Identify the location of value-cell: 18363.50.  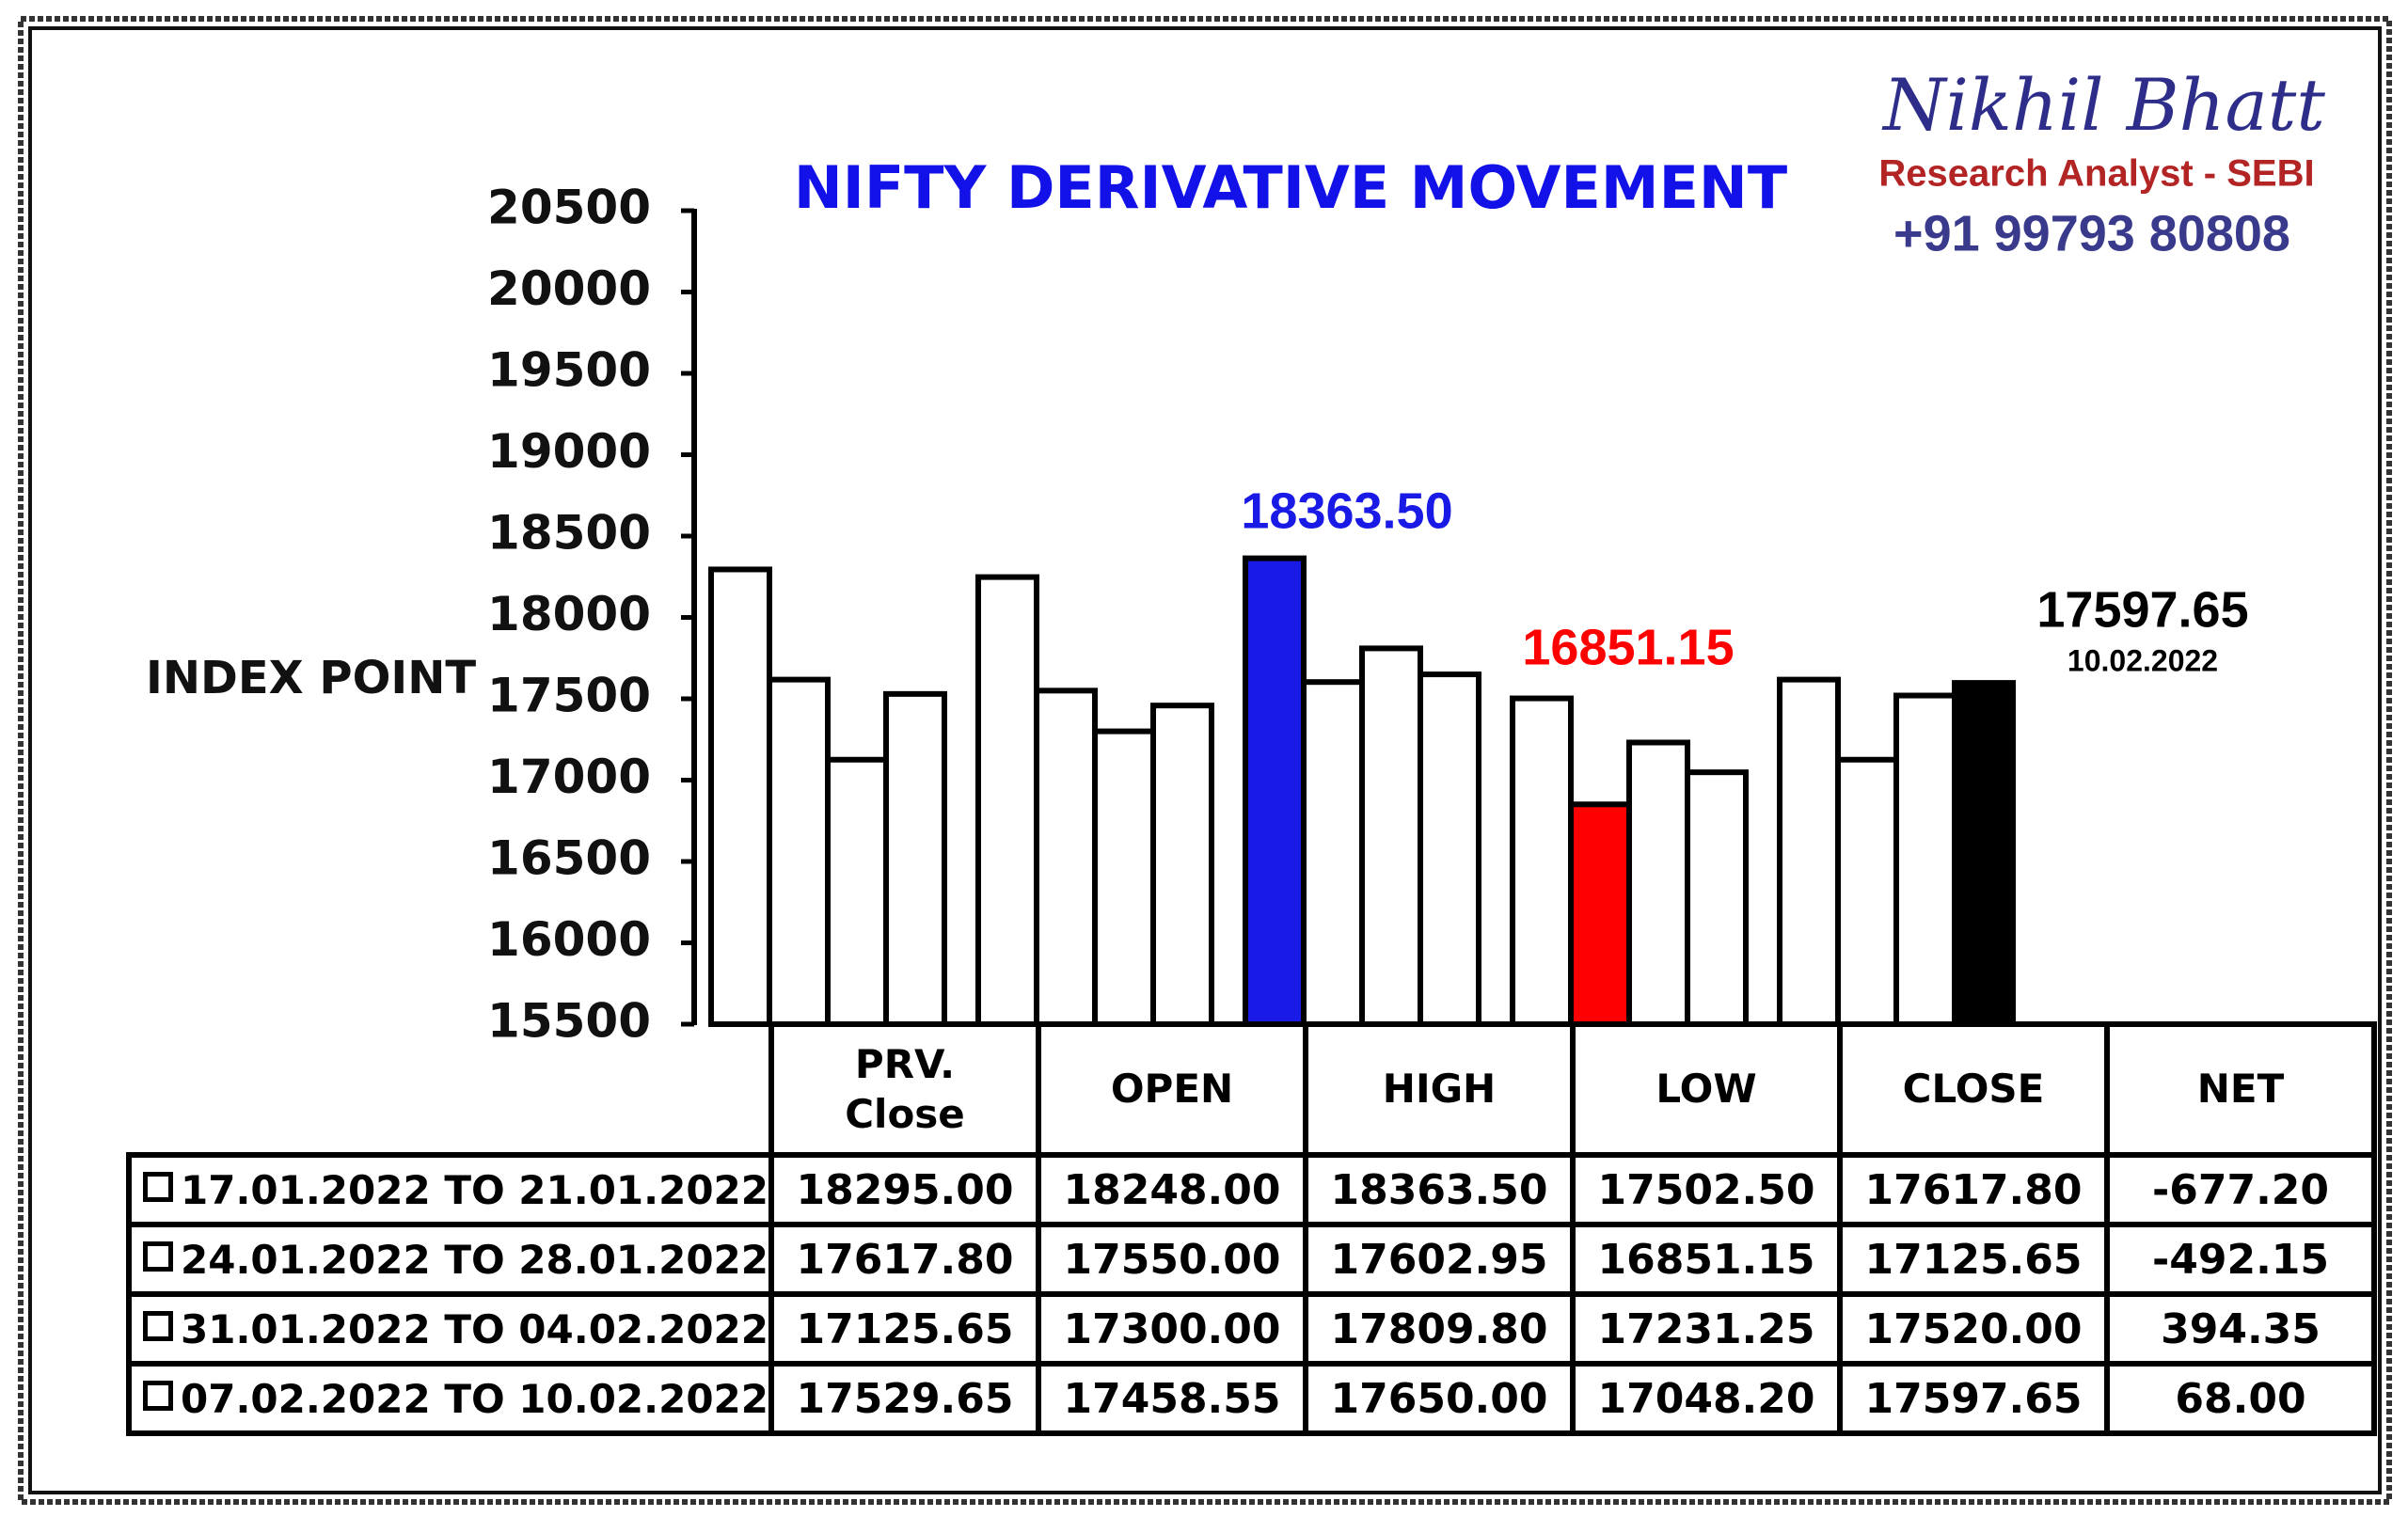
(1440, 1189).